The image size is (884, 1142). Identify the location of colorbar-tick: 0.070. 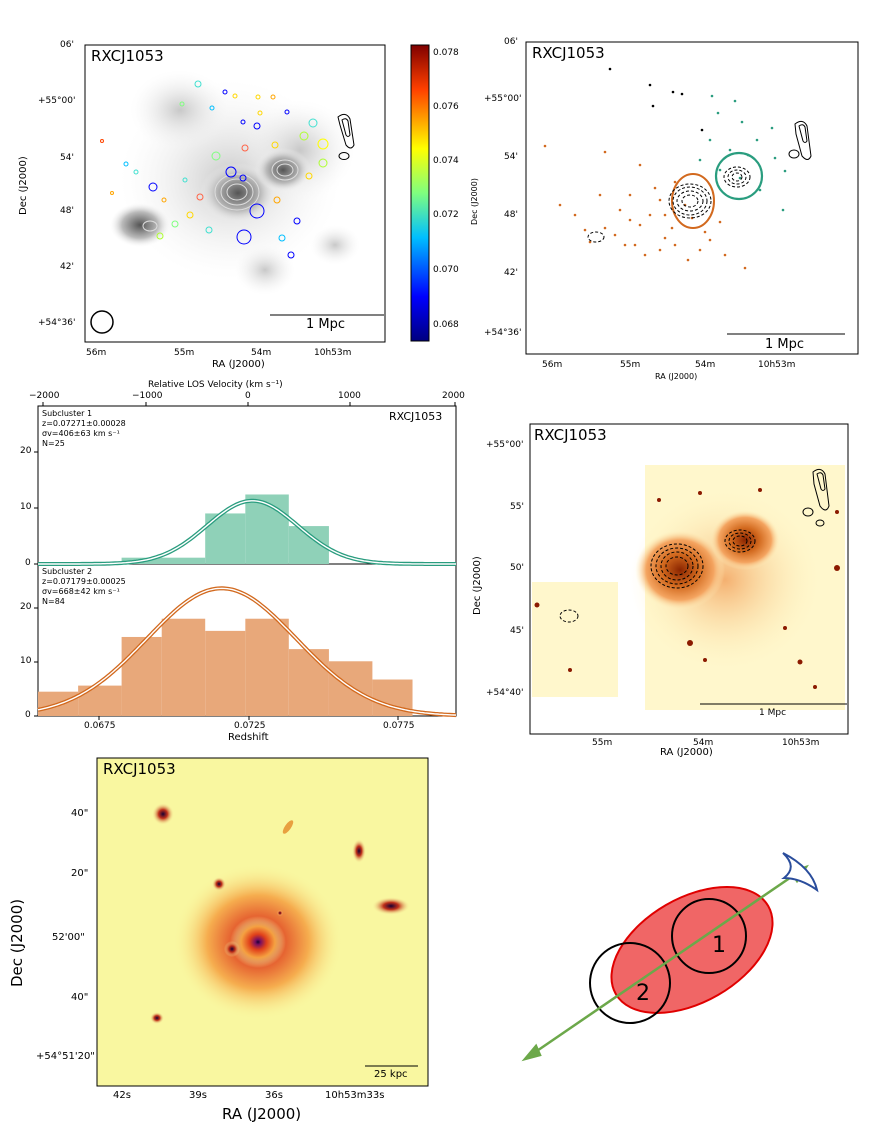
(446, 270).